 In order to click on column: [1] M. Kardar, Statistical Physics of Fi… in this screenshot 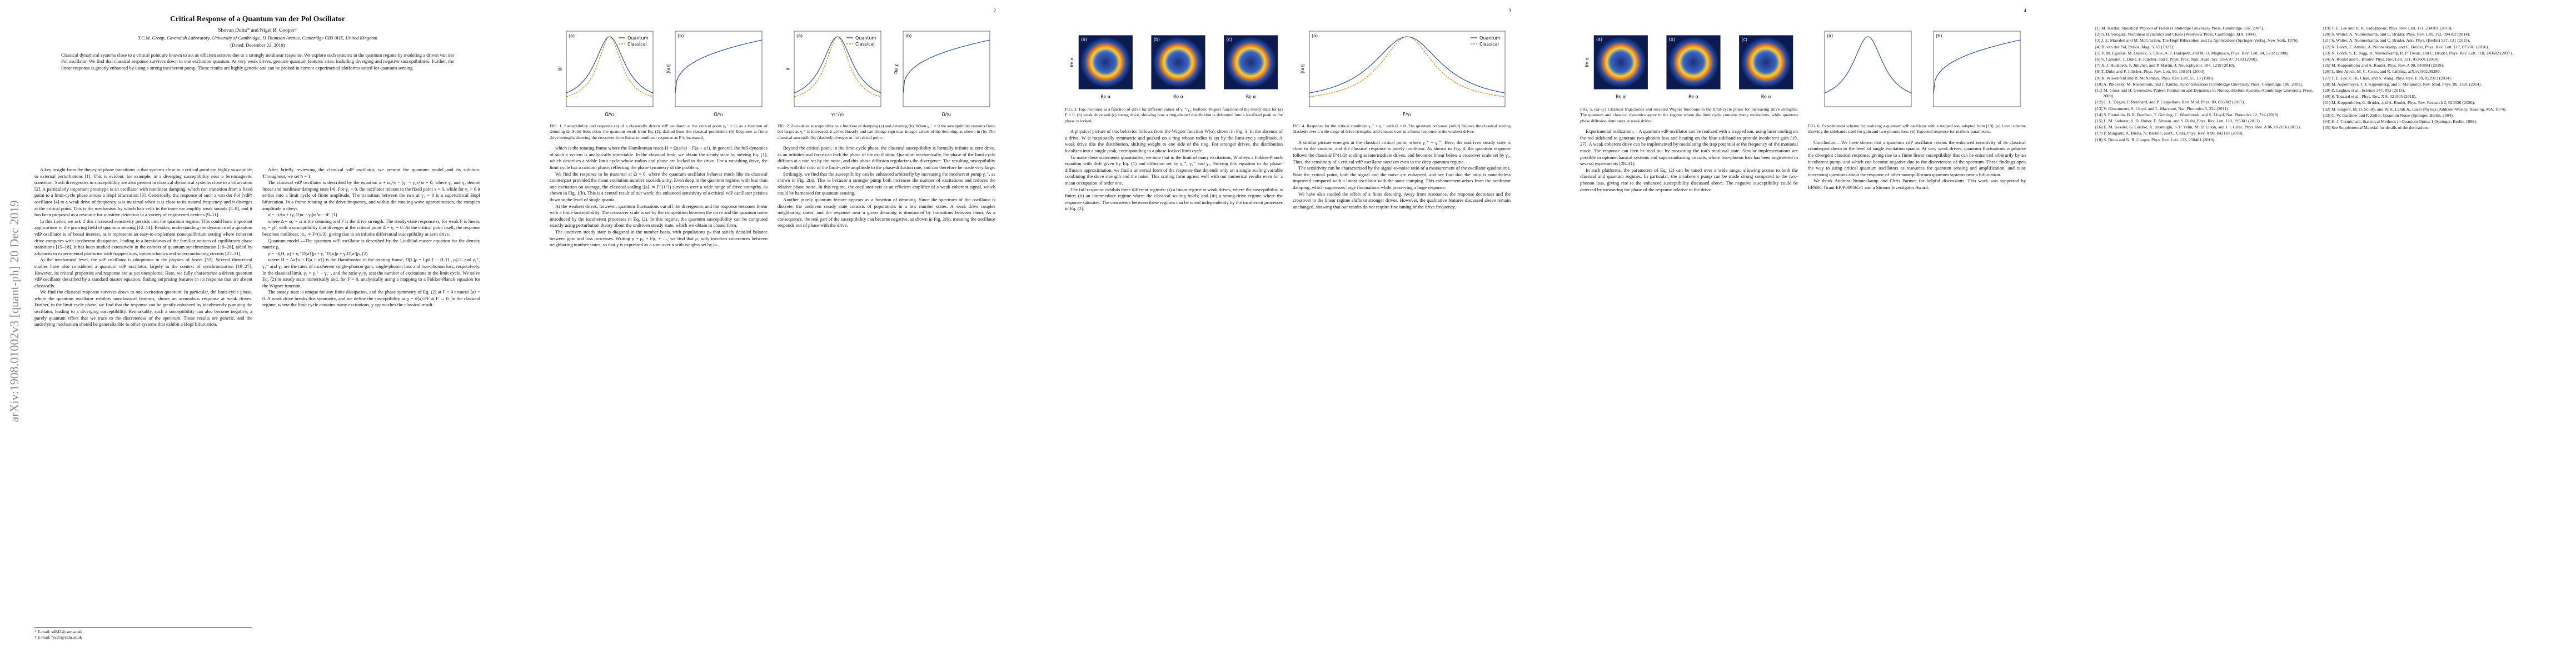, I will do `click(2204, 340)`.